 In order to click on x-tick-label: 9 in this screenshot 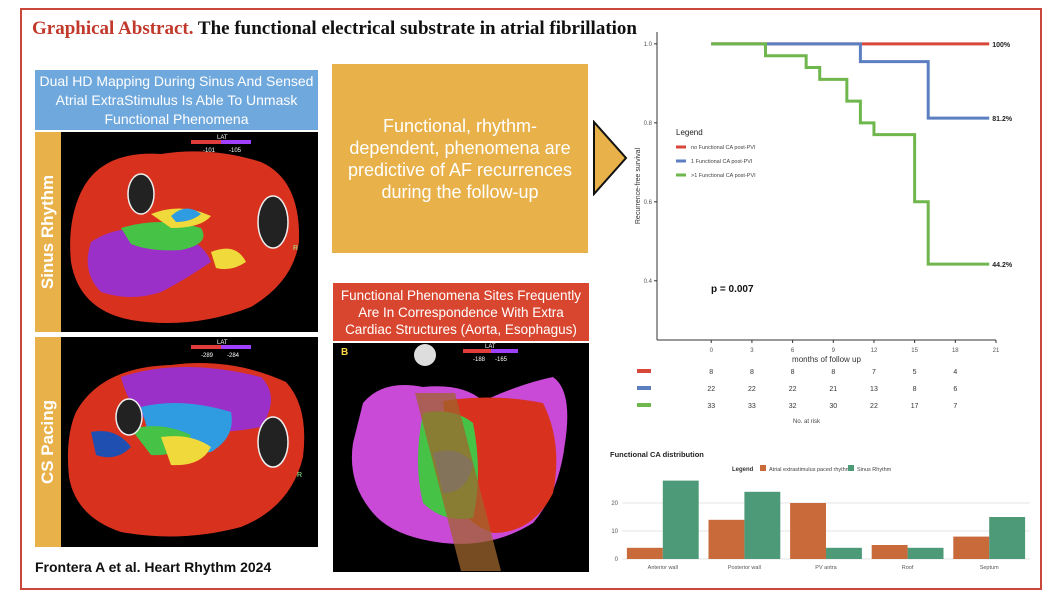, I will do `click(834, 351)`.